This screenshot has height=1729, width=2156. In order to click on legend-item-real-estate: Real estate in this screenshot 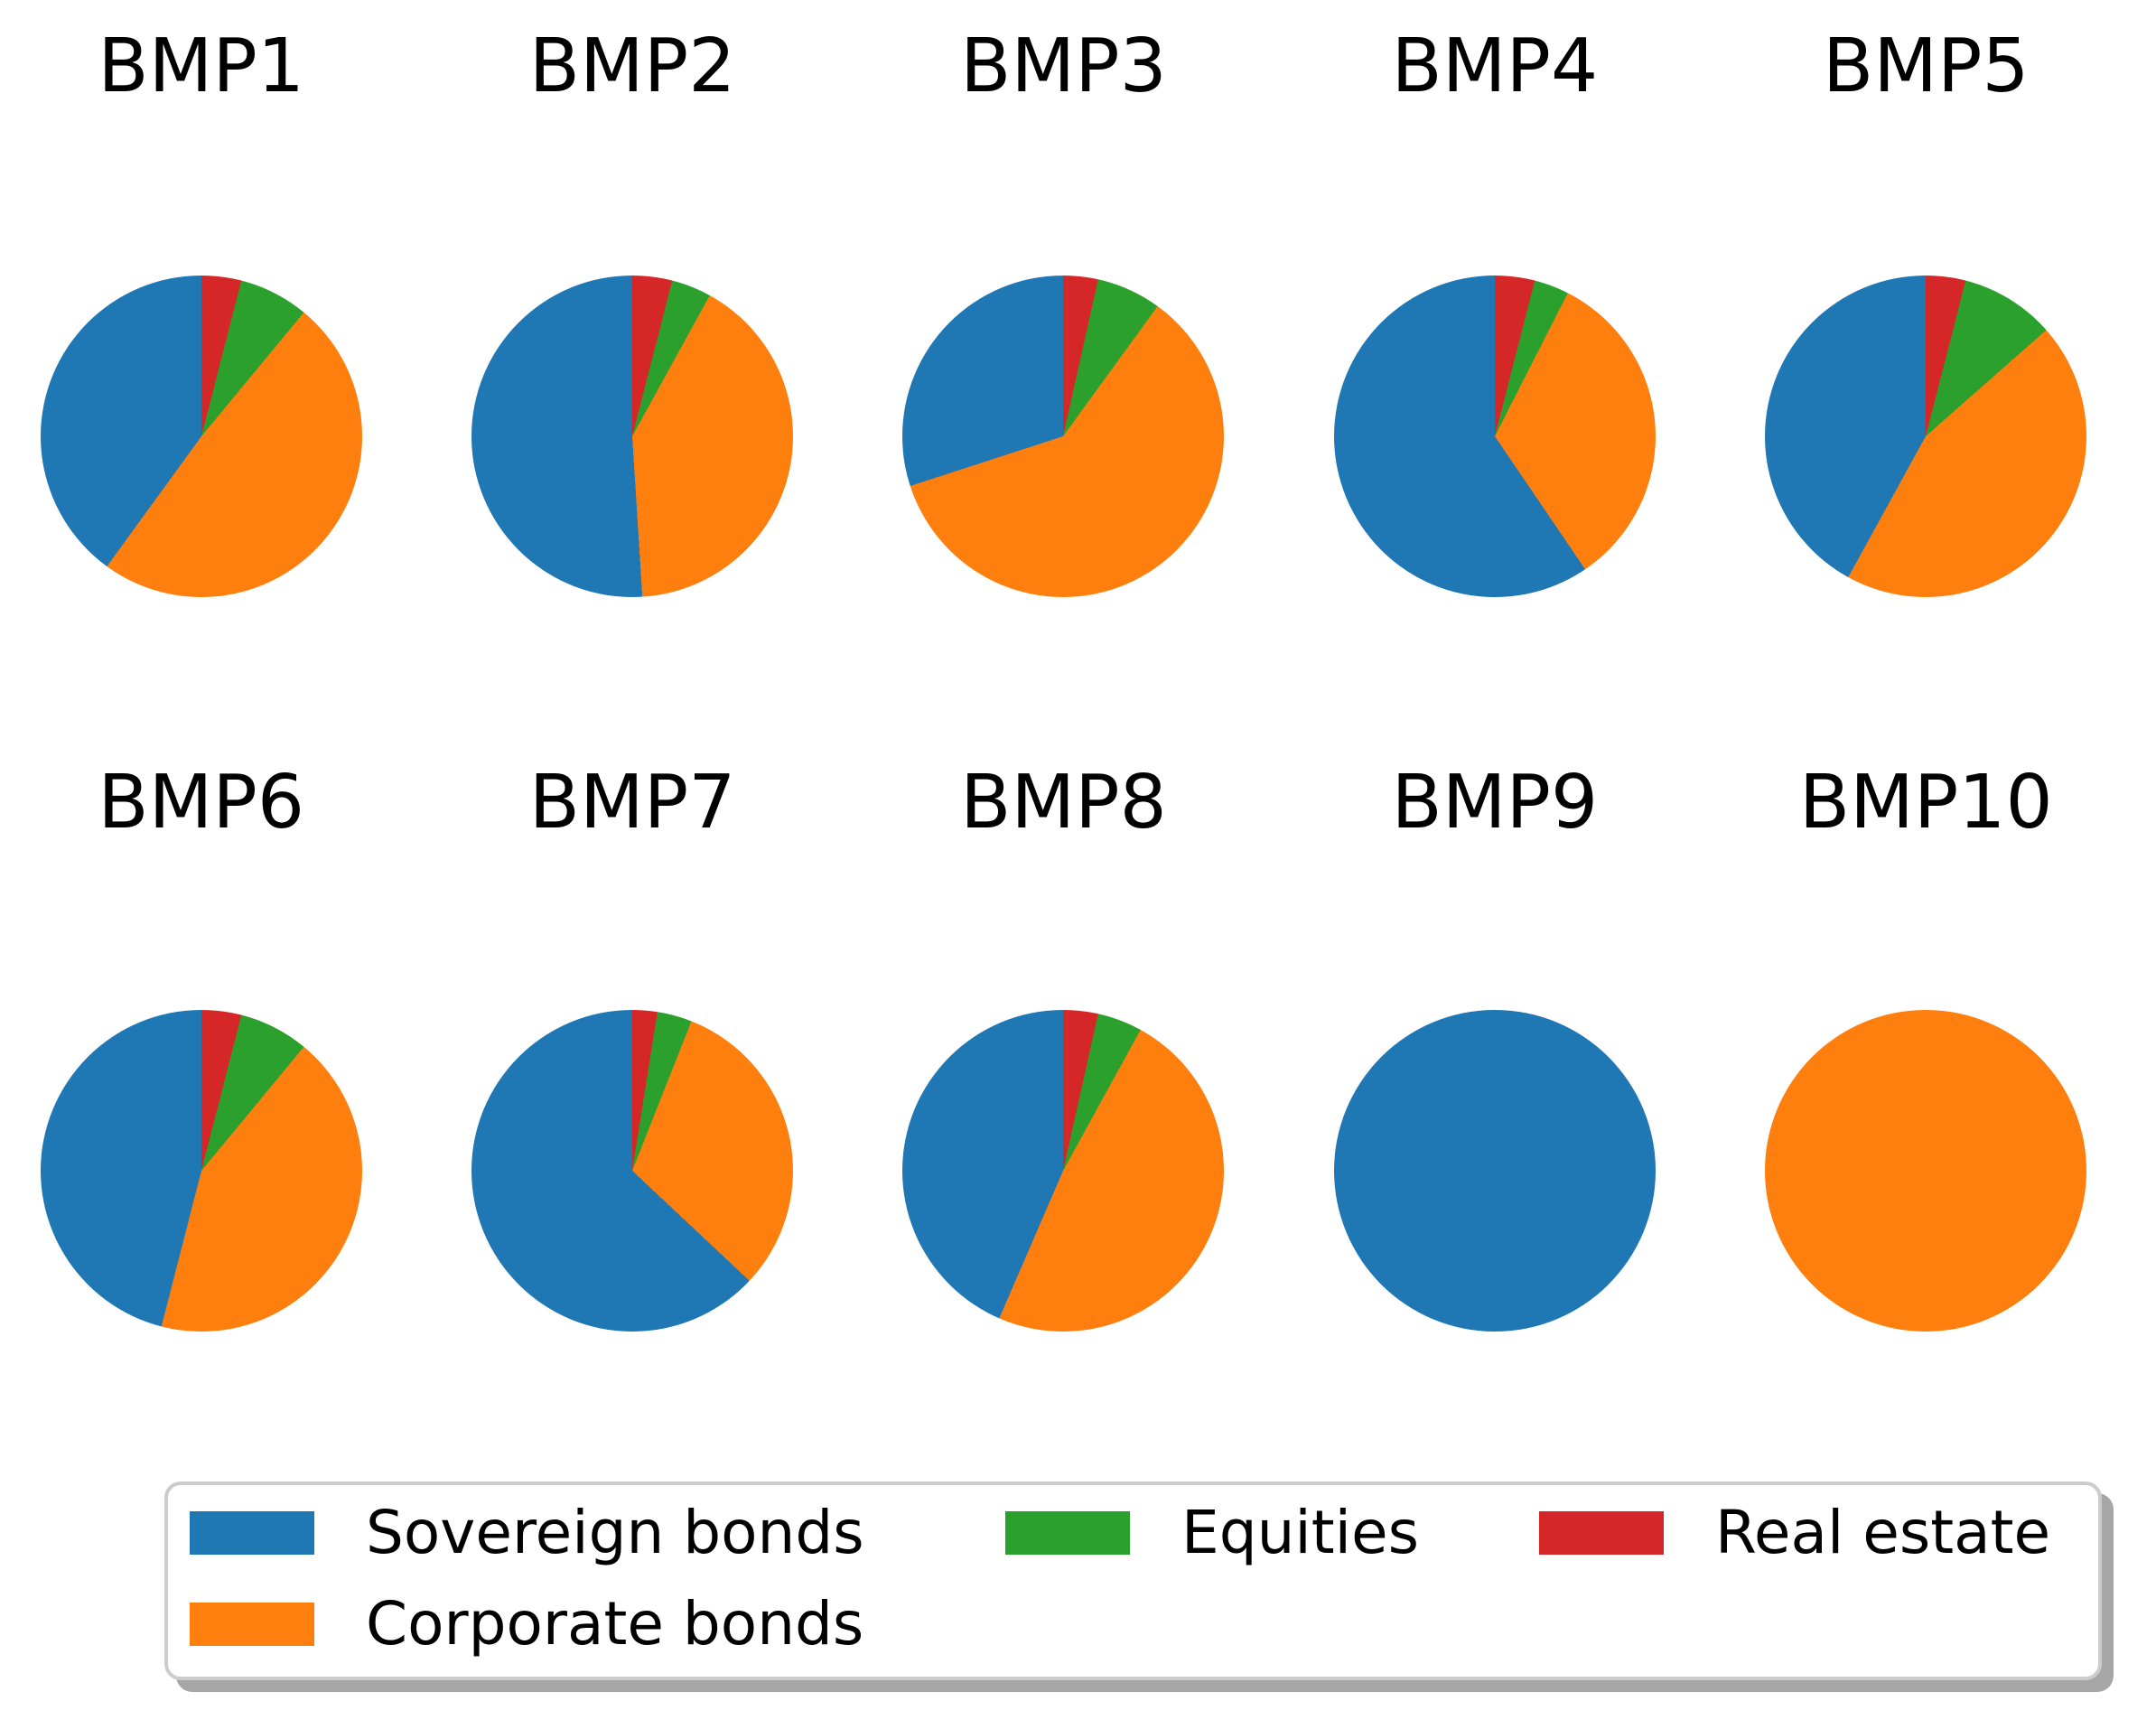, I will do `click(1795, 1533)`.